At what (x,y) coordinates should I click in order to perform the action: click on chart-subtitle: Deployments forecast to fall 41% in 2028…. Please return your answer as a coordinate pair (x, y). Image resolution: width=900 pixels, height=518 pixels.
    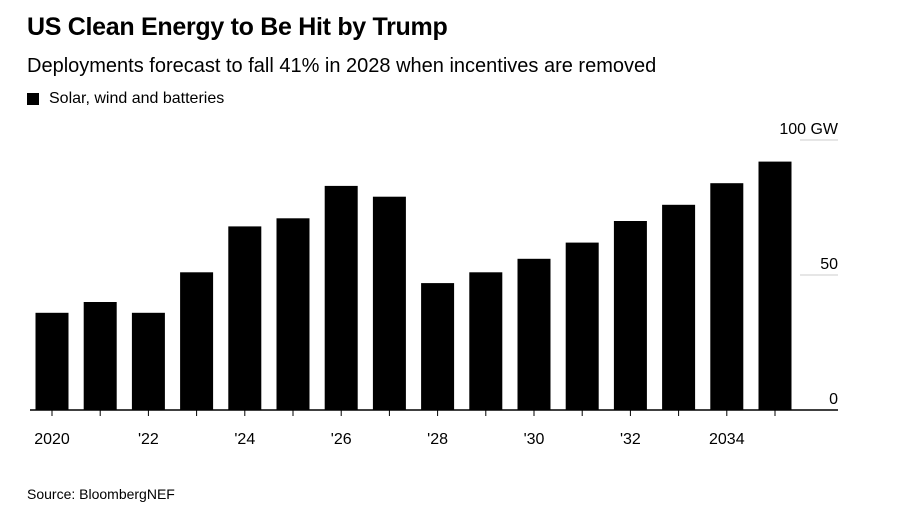
    Looking at the image, I should click on (342, 66).